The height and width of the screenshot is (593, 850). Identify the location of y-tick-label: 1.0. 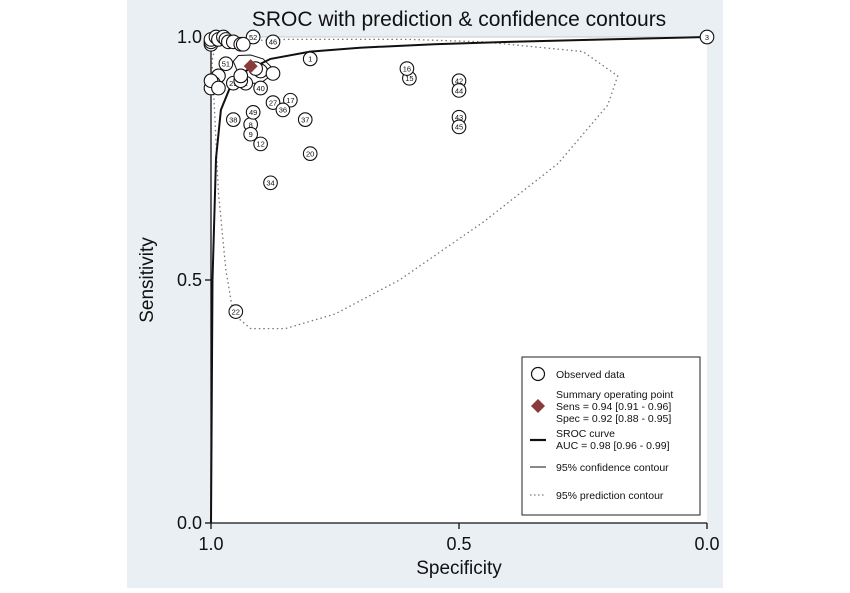
(189, 37).